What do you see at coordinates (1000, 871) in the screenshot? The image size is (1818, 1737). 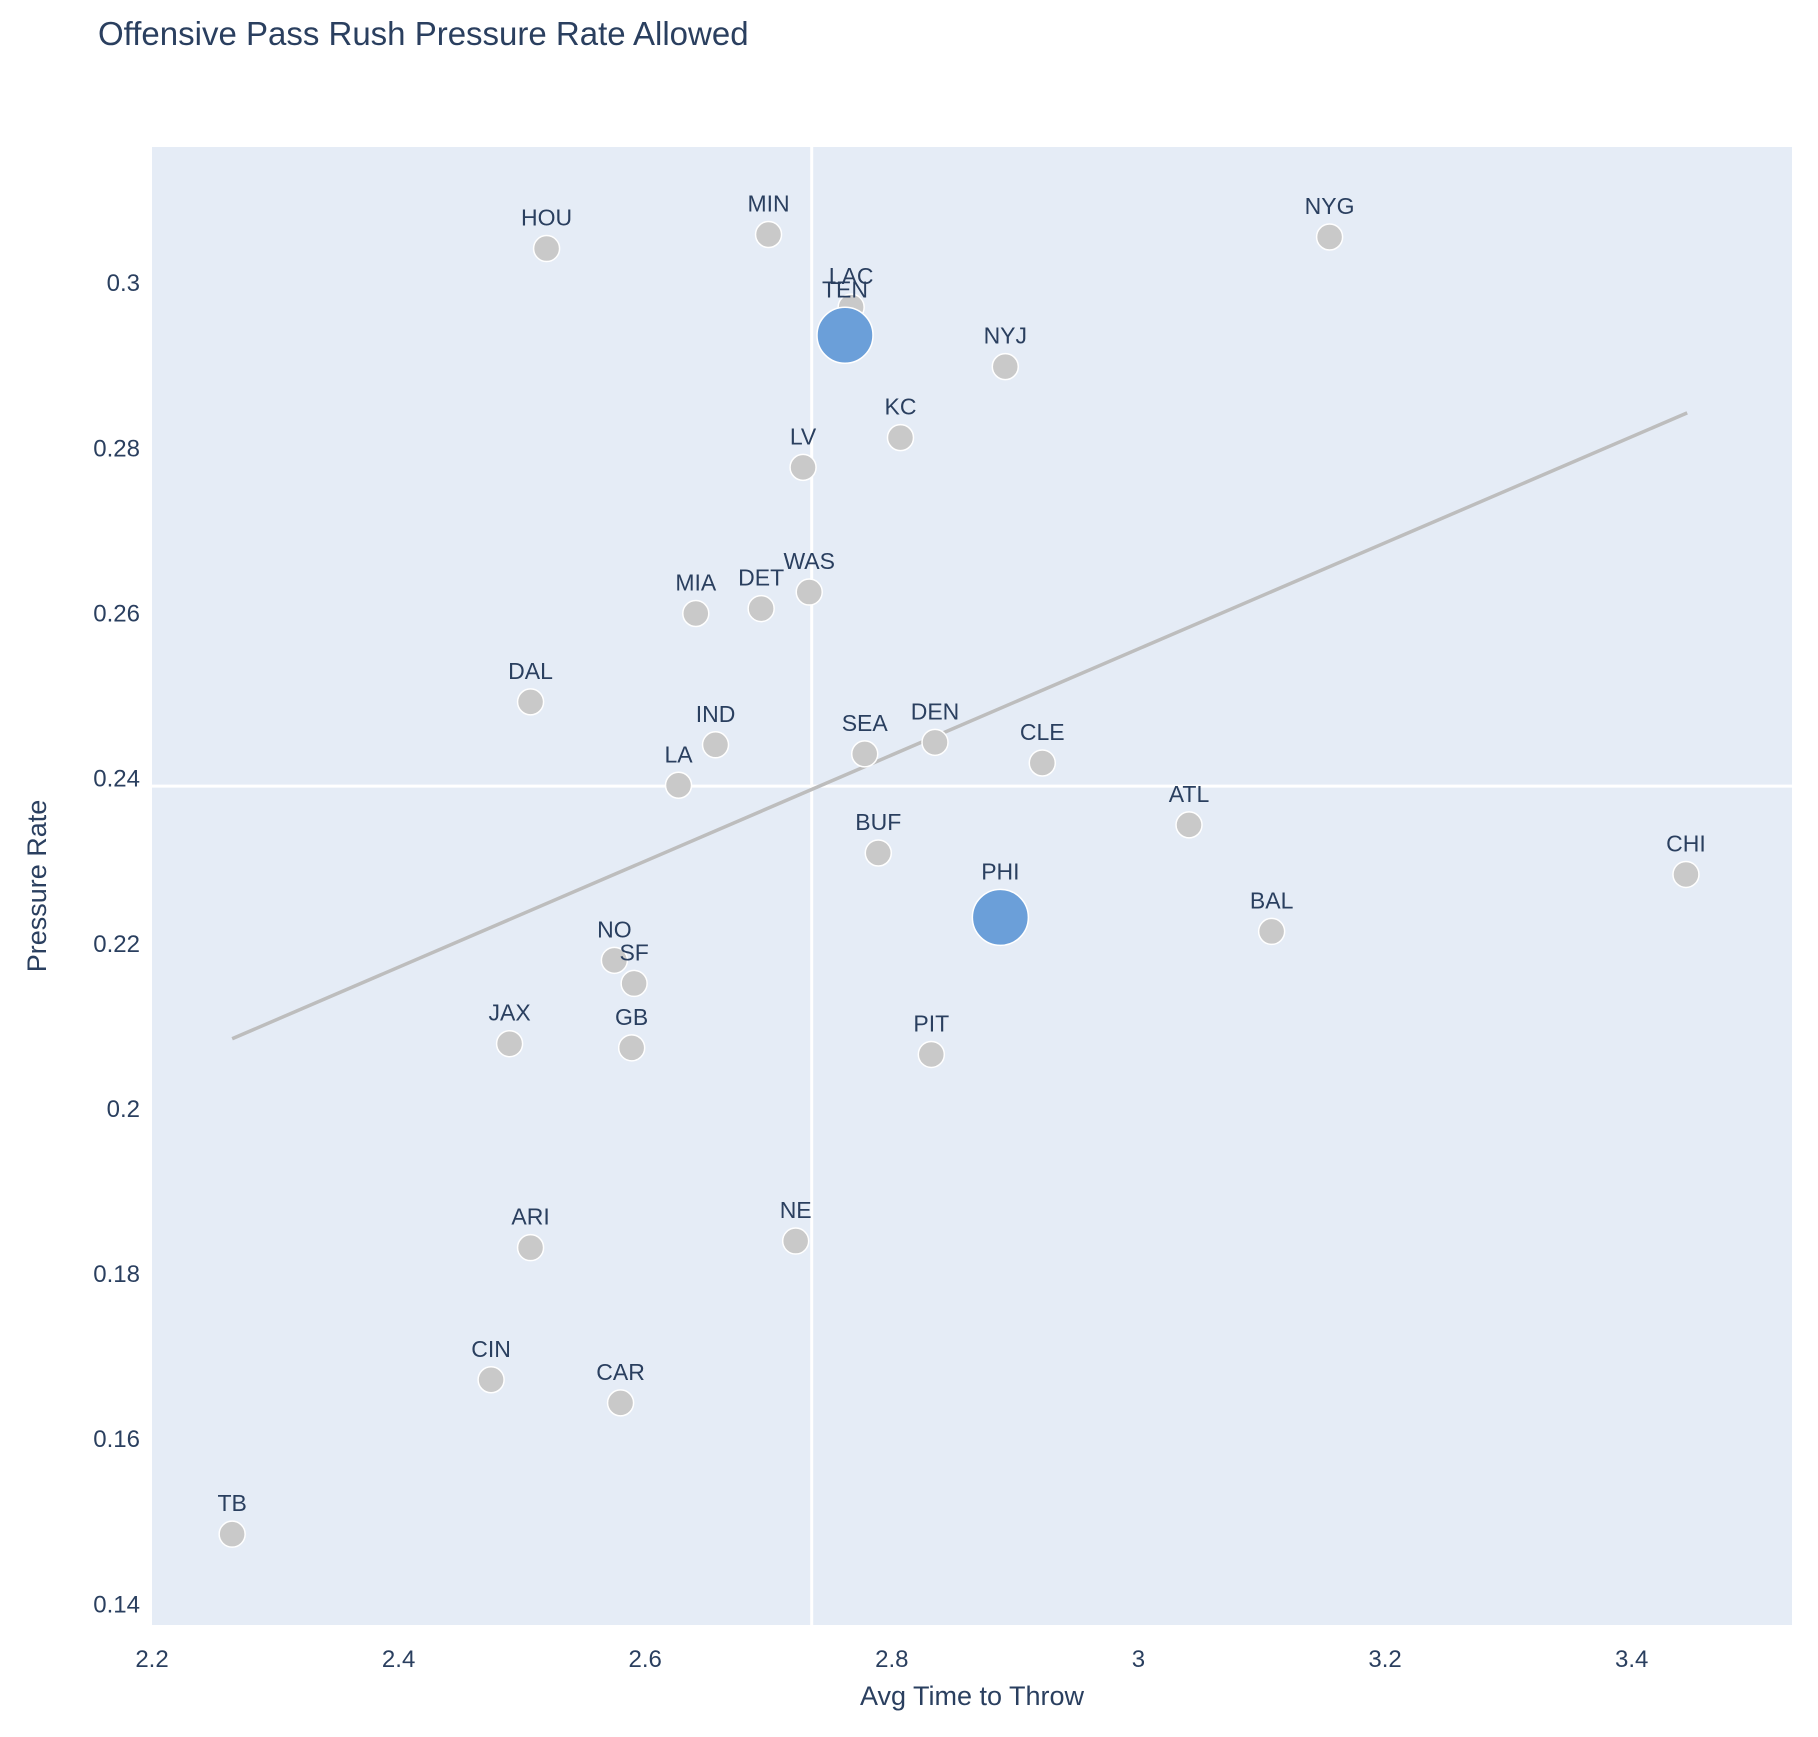 I see `point-label-phi: PHI` at bounding box center [1000, 871].